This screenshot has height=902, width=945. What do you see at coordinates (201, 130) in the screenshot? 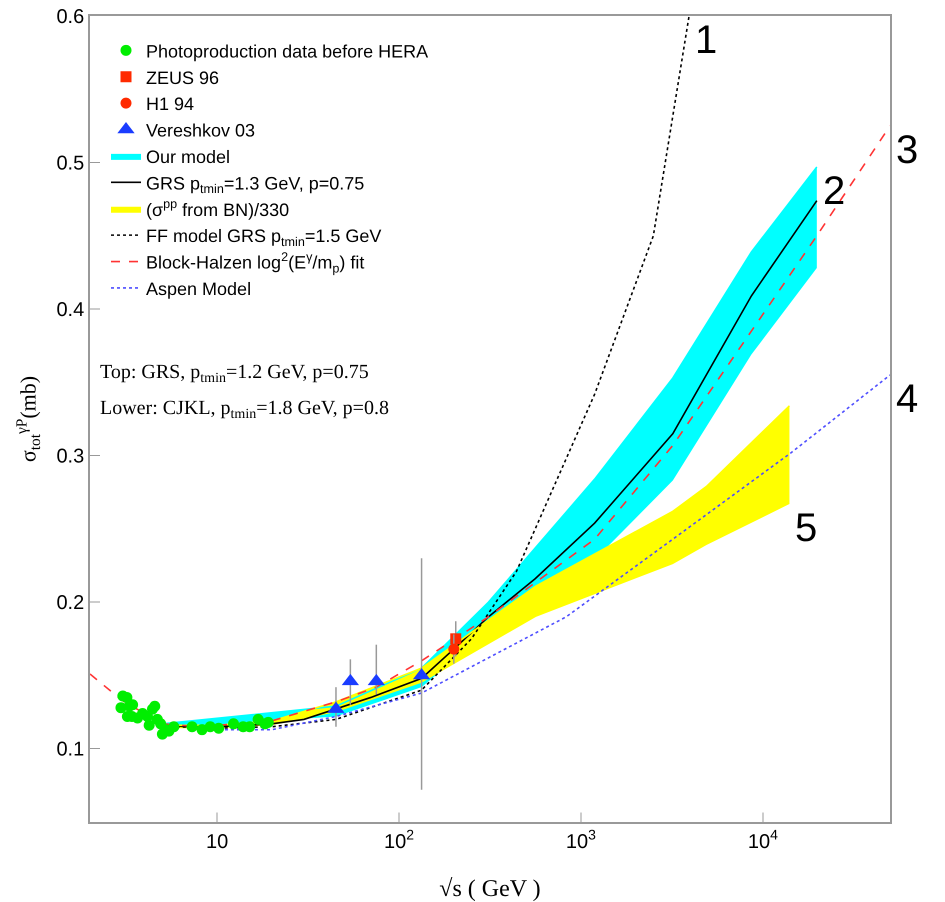
I see `legend-label: Vereshkov 03` at bounding box center [201, 130].